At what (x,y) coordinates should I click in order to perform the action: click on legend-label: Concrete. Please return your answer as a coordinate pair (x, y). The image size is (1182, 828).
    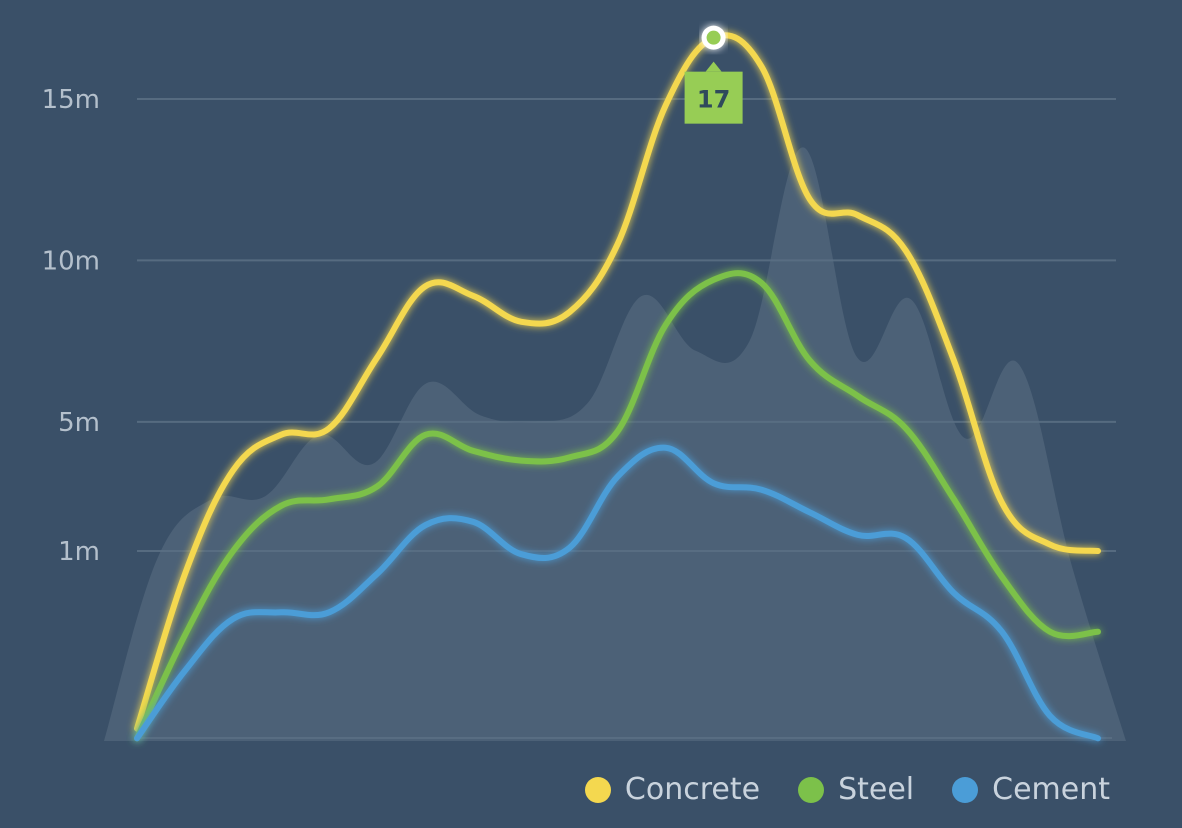
    Looking at the image, I should click on (692, 789).